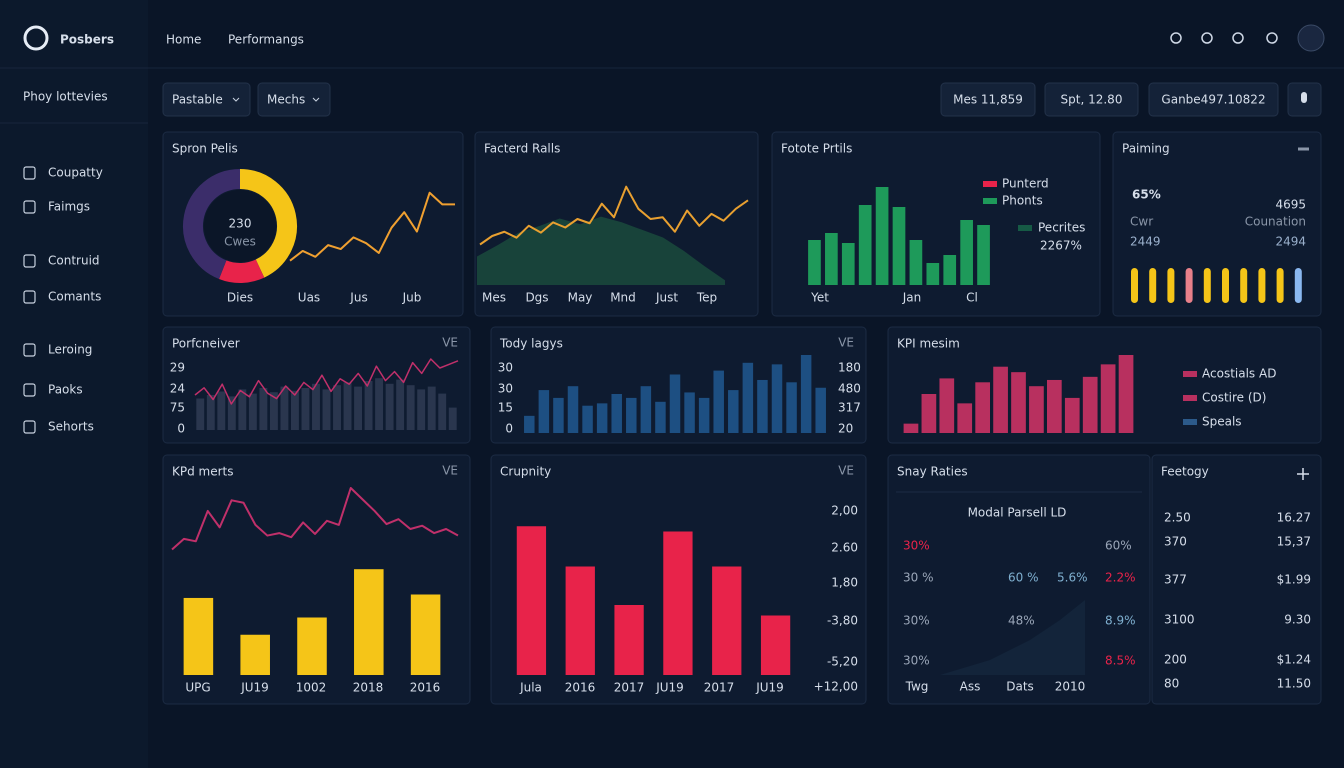 The height and width of the screenshot is (768, 1344). What do you see at coordinates (1304, 97) in the screenshot?
I see `mic-icon` at bounding box center [1304, 97].